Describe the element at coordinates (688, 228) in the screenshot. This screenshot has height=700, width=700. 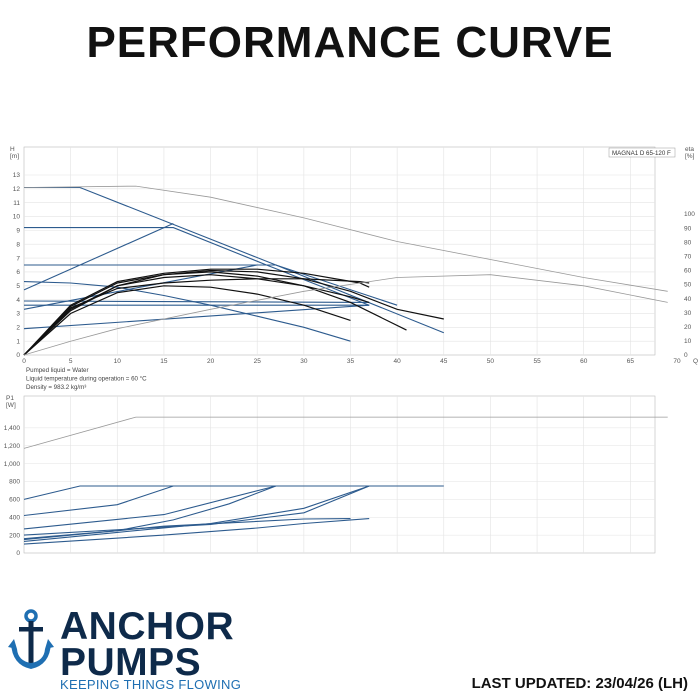
I see `y2-tick-label: 90` at that location.